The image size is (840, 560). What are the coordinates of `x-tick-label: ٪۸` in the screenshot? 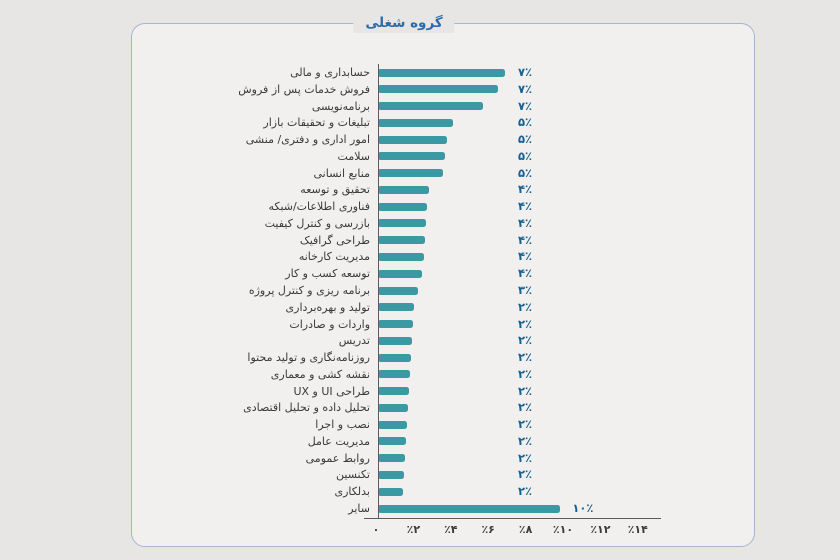 It's located at (525, 529).